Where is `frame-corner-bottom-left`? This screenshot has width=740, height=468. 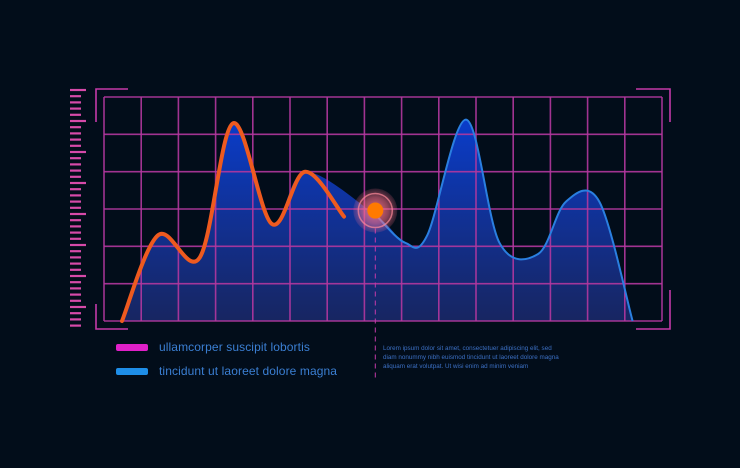 frame-corner-bottom-left is located at coordinates (111, 317).